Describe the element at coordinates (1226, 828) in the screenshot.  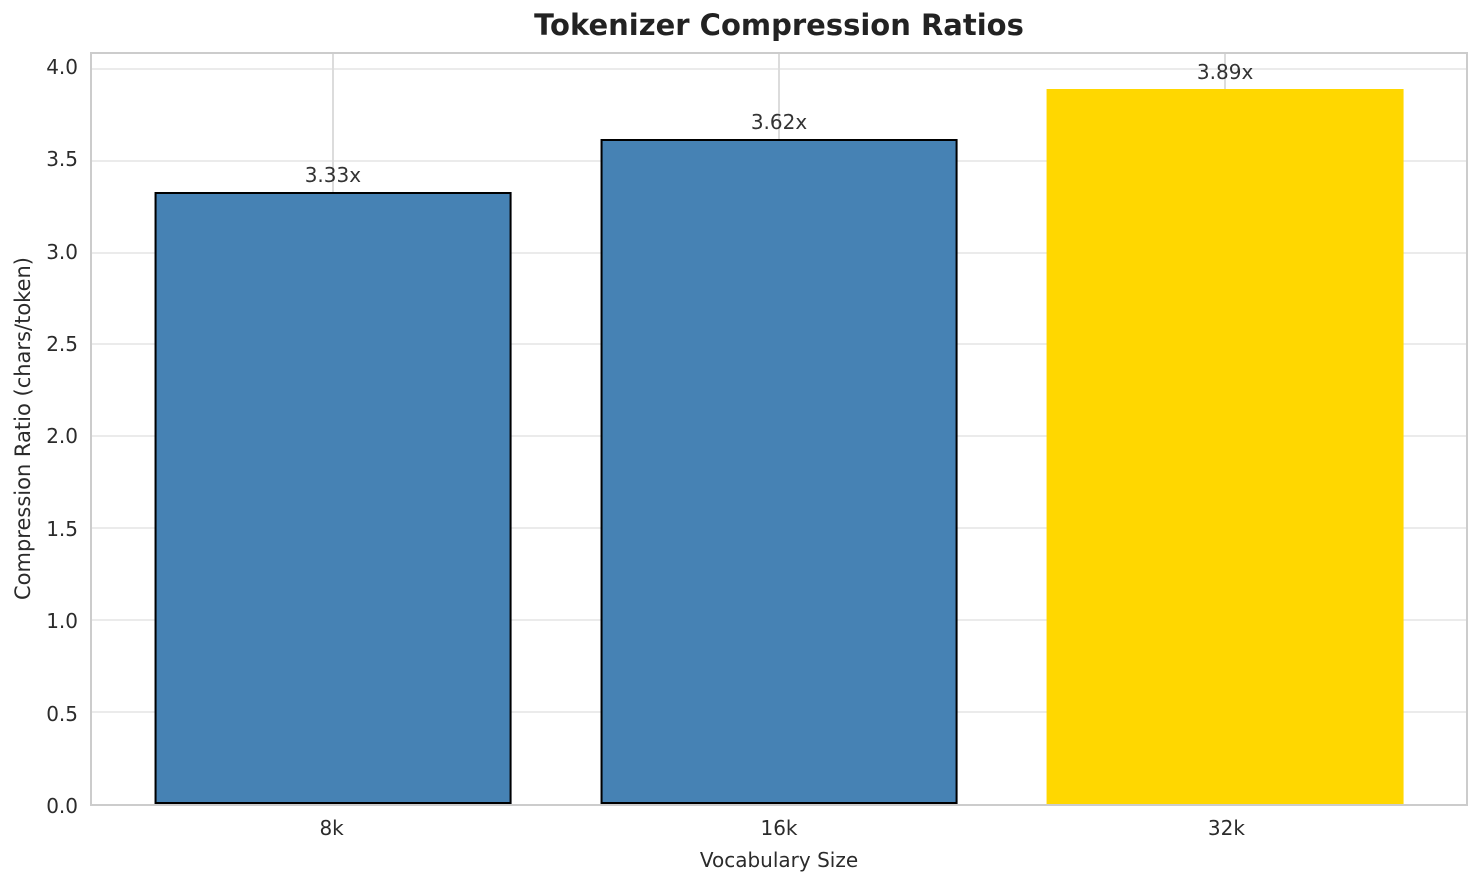
I see `x-tick-label: 32k` at that location.